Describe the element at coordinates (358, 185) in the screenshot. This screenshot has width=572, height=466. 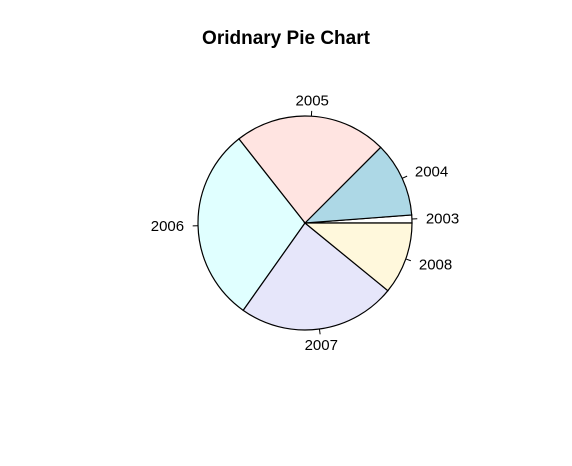
I see `pie-slice-2004` at that location.